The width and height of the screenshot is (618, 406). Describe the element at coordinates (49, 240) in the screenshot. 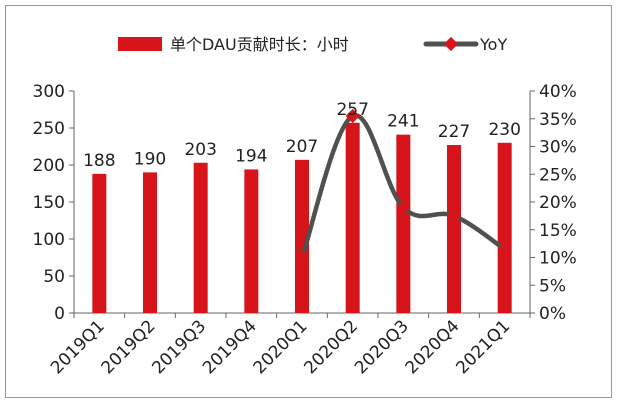

I see `y-tick-label-left: 100` at that location.